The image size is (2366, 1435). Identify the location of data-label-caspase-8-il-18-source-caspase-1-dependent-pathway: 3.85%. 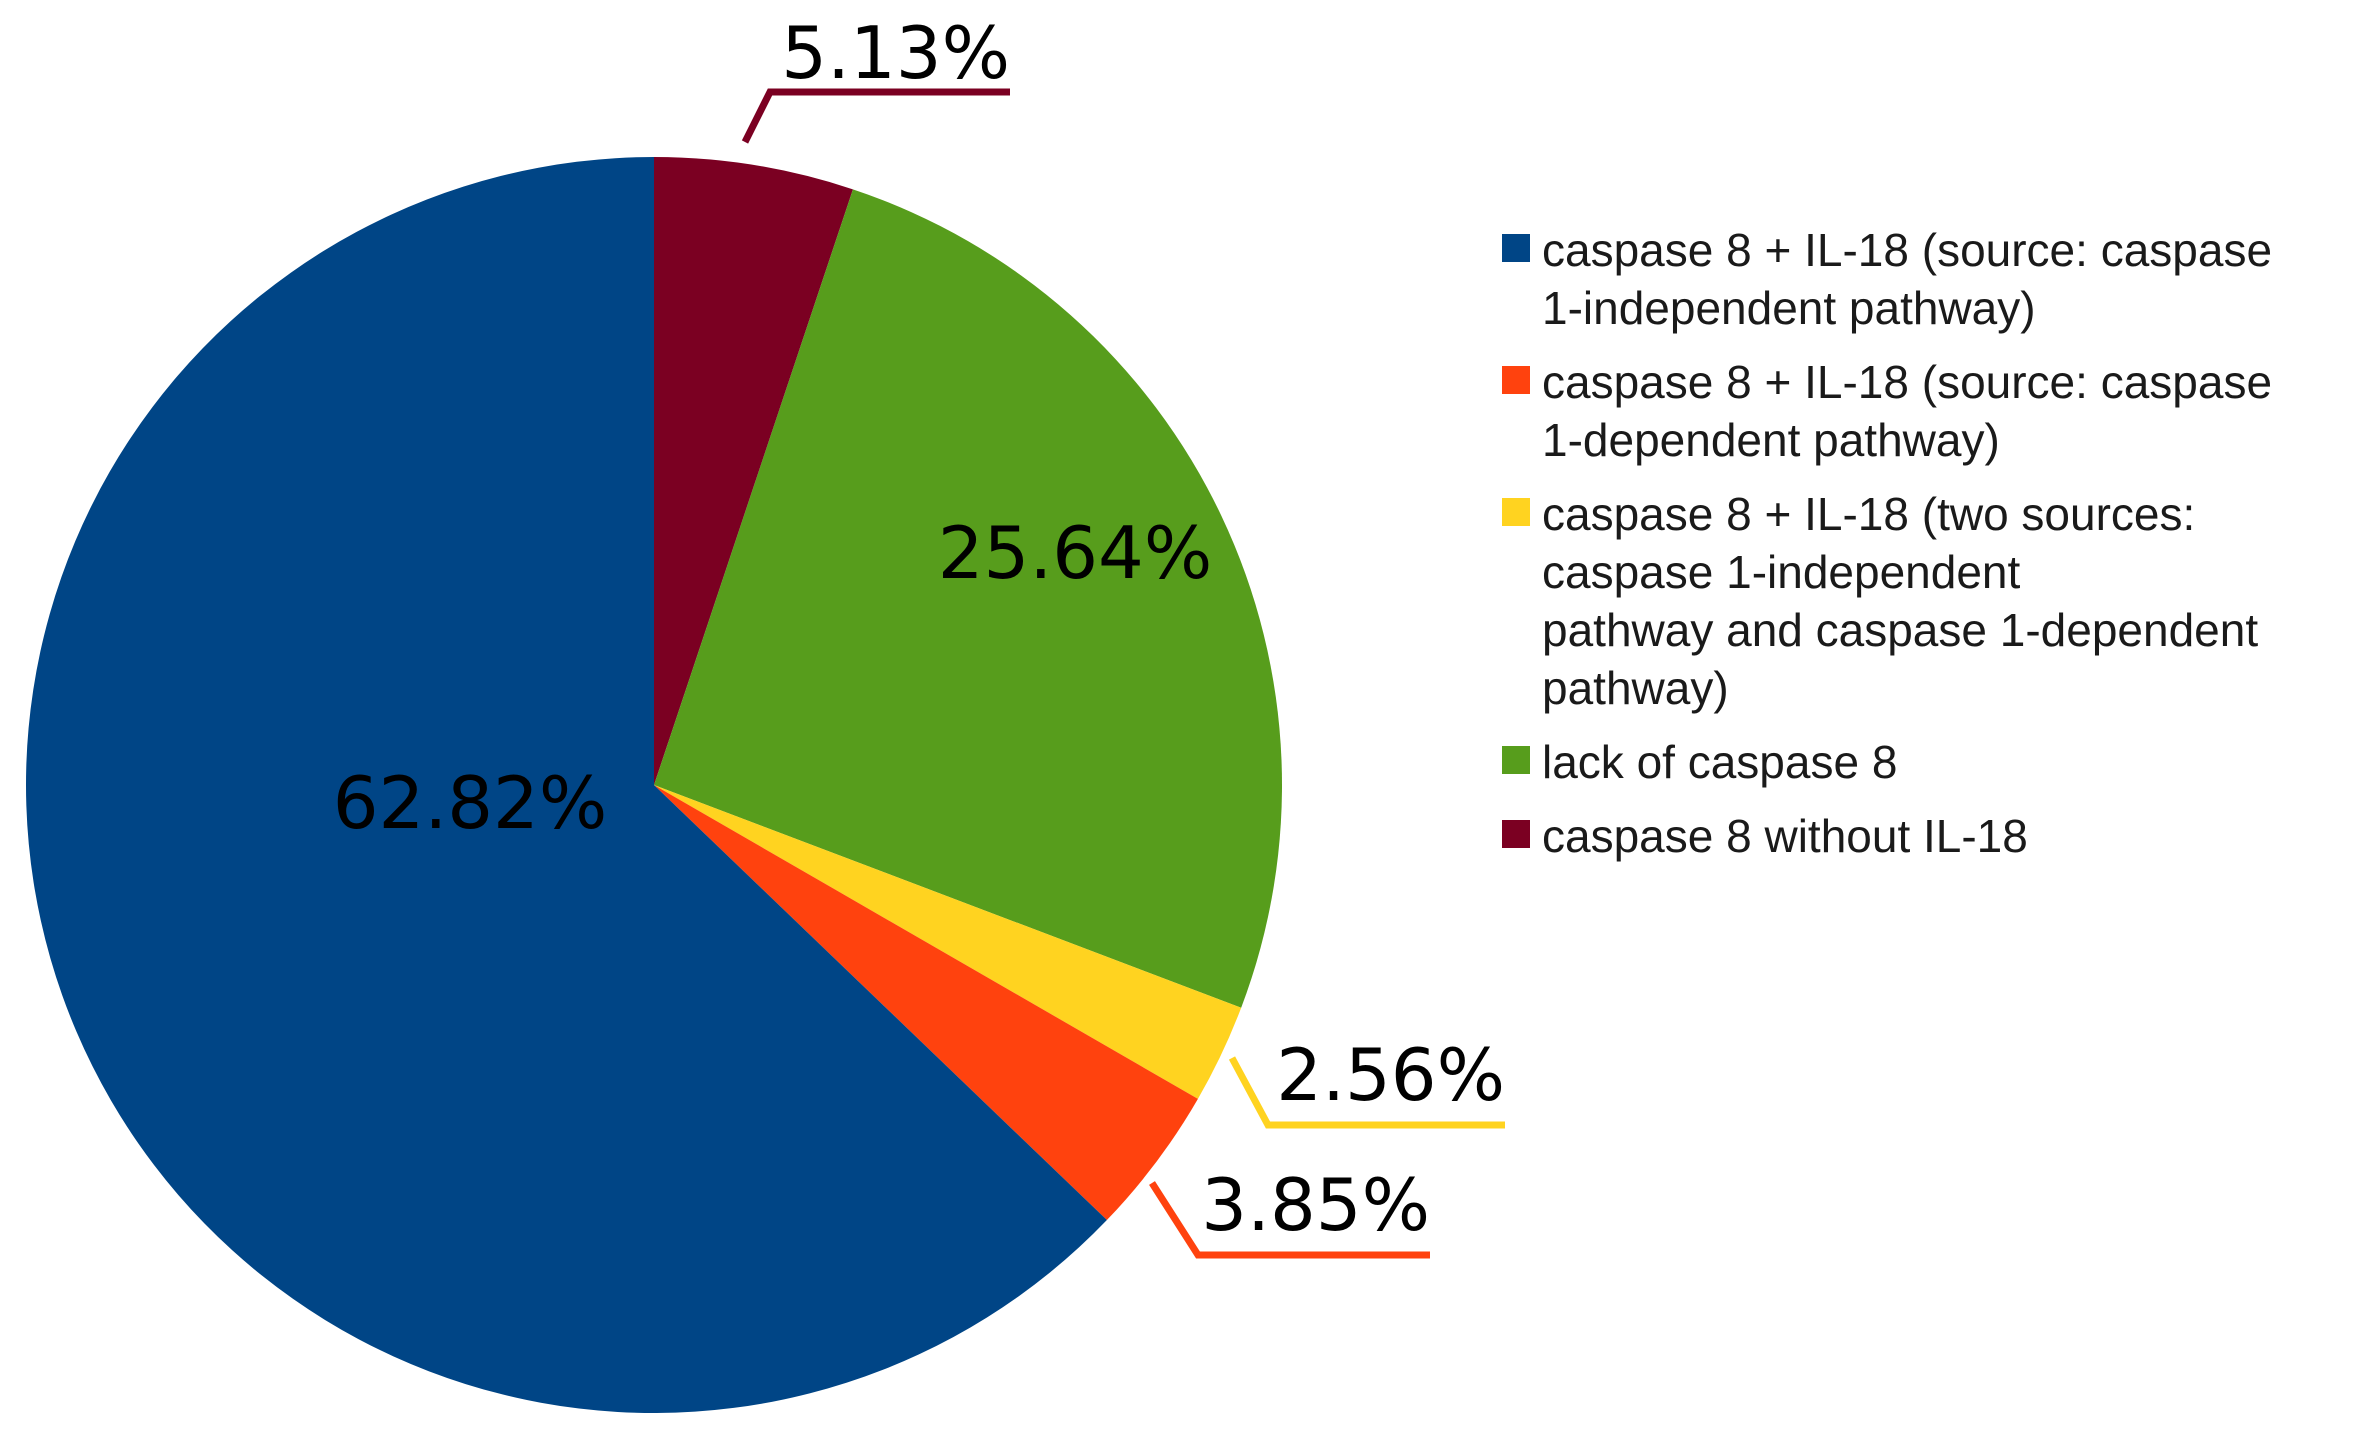
(1315, 1205).